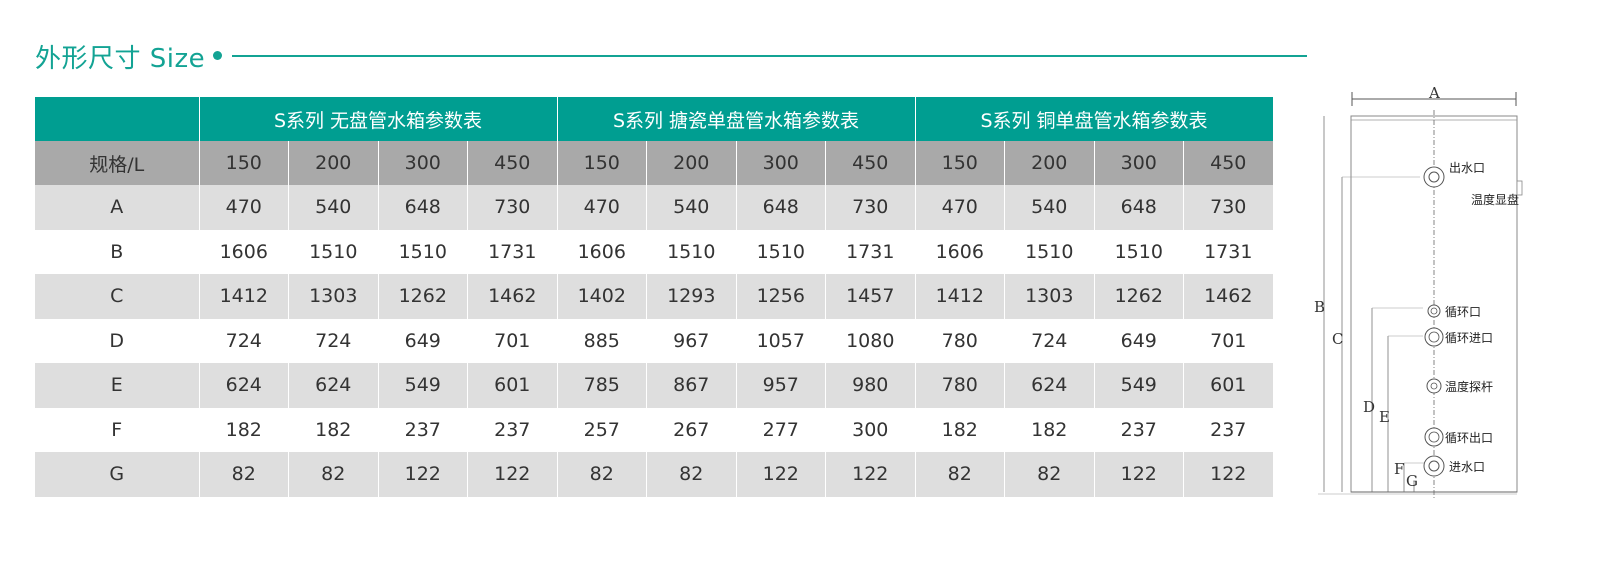  What do you see at coordinates (691, 385) in the screenshot?
I see `table-cell: 867` at bounding box center [691, 385].